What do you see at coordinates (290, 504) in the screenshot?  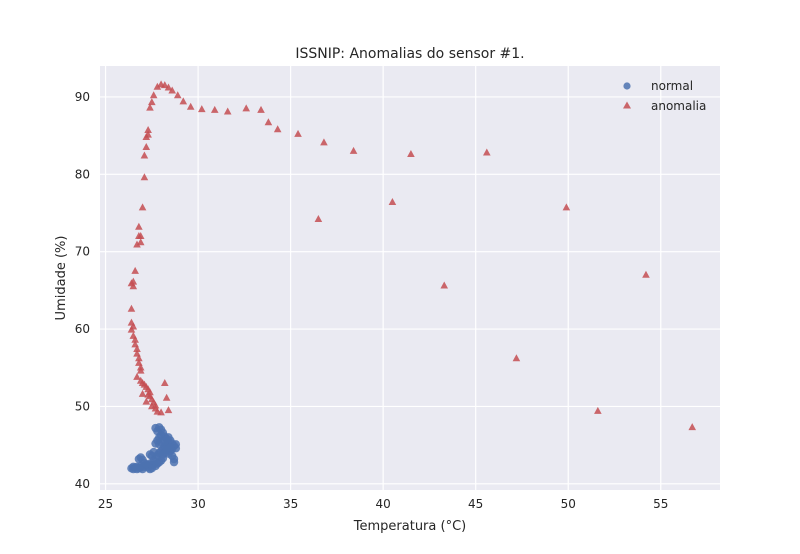 I see `x-tick-label: 35` at bounding box center [290, 504].